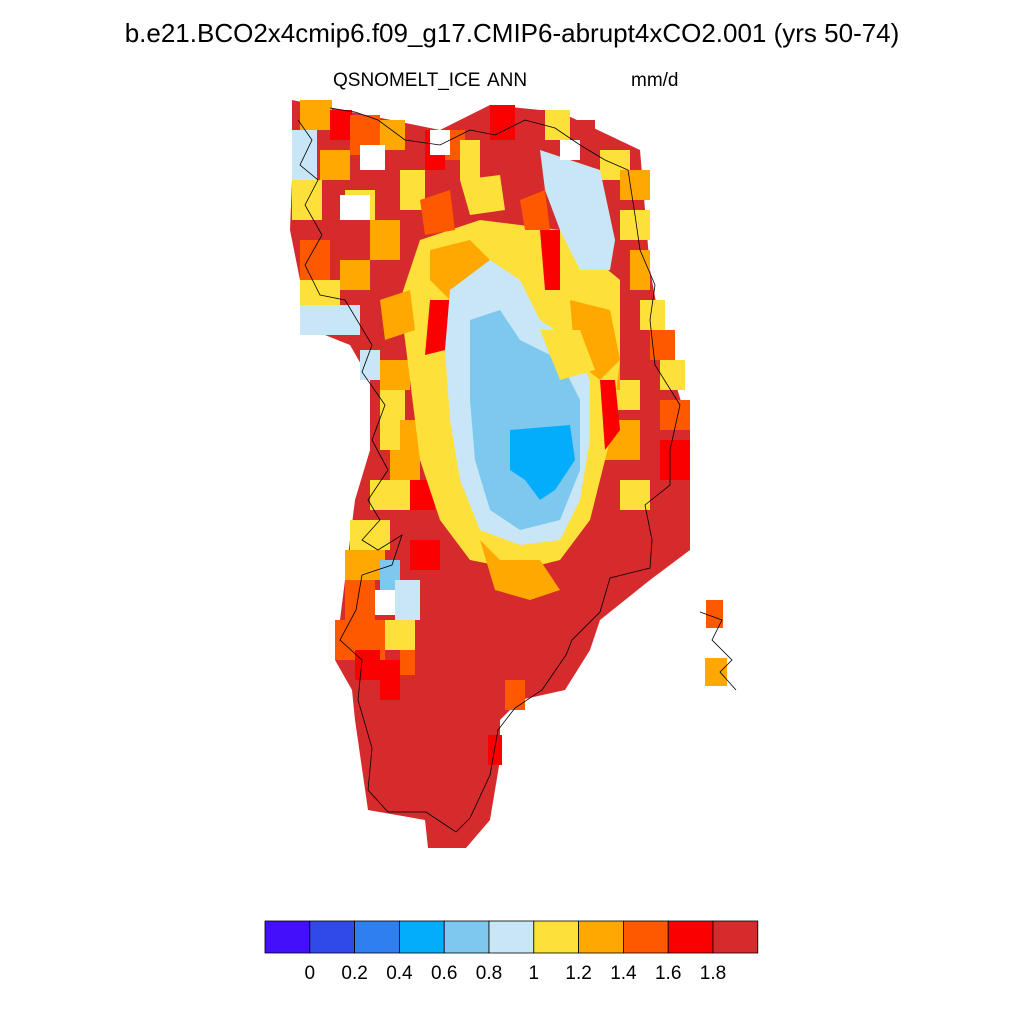 The height and width of the screenshot is (1024, 1024). I want to click on colorbar-tick-label: 0.2, so click(354, 973).